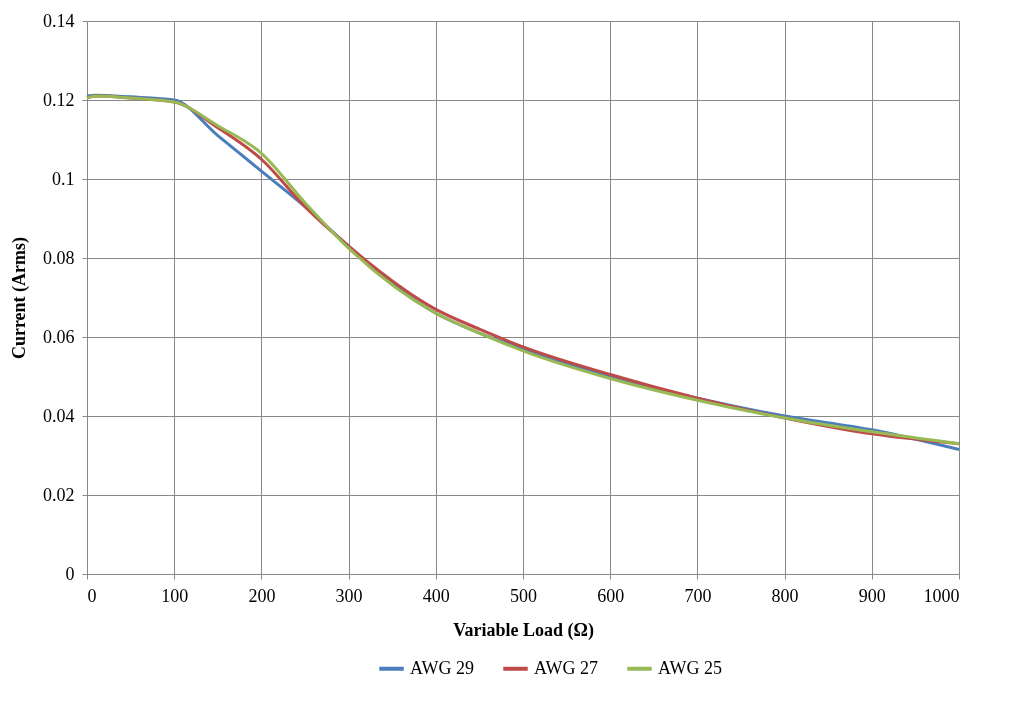 This screenshot has width=1029, height=713. Describe the element at coordinates (872, 595) in the screenshot. I see `x-tick-label: 900` at that location.